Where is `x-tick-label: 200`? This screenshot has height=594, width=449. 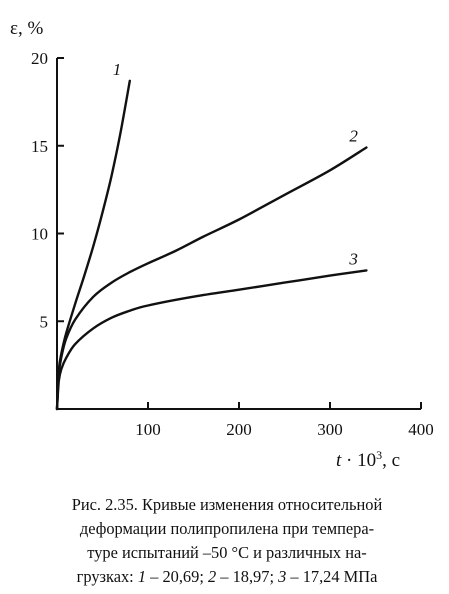
x-tick-label: 200 is located at coordinates (239, 429).